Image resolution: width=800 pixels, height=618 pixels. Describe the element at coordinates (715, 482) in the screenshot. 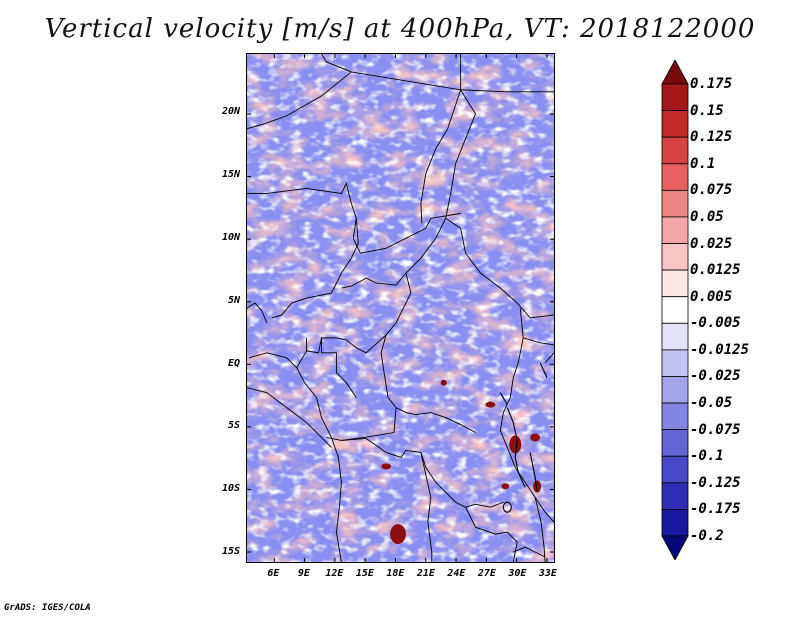

I see `colorbar-label: -0.125` at that location.